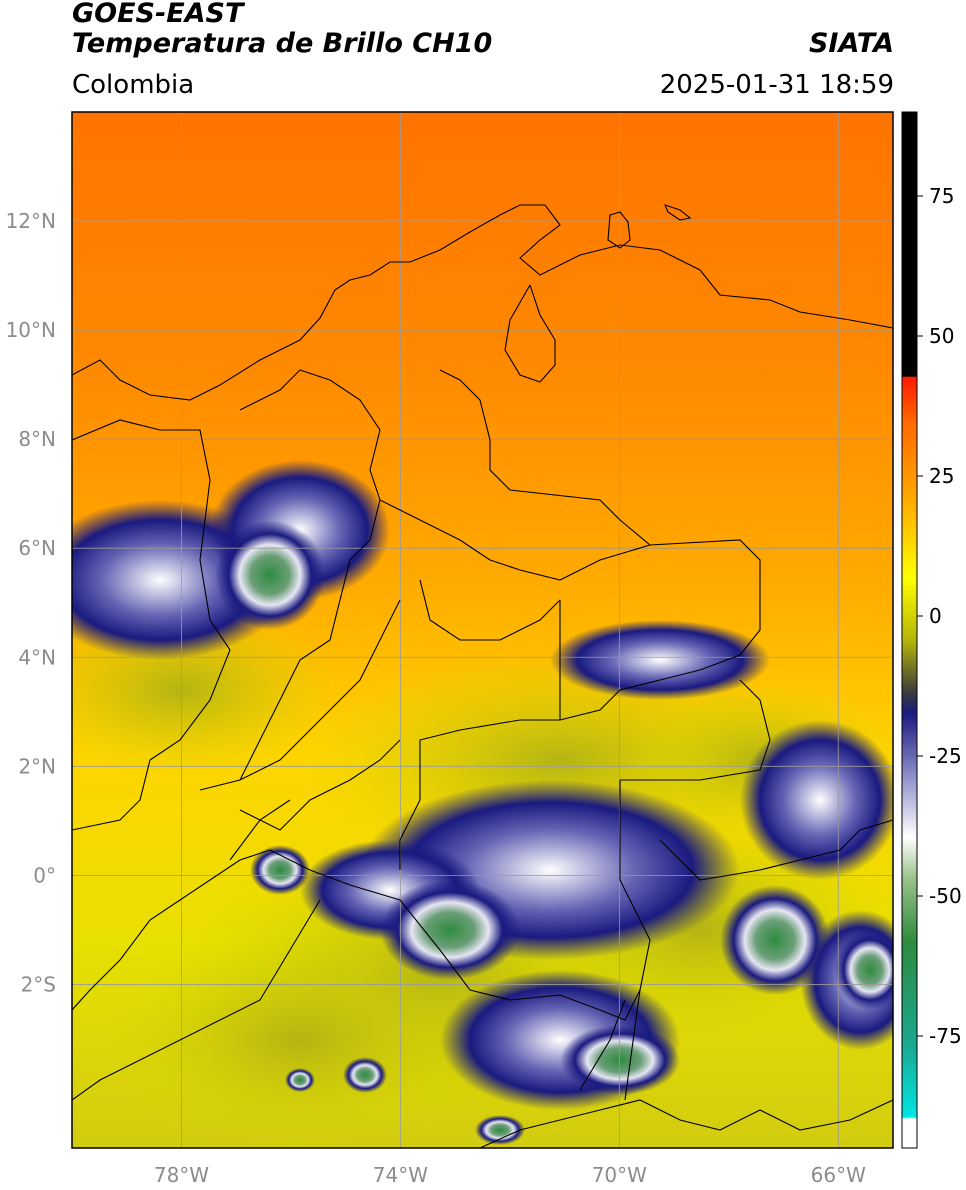 The image size is (966, 1190). I want to click on colorbar-tick-label: -25, so click(945, 756).